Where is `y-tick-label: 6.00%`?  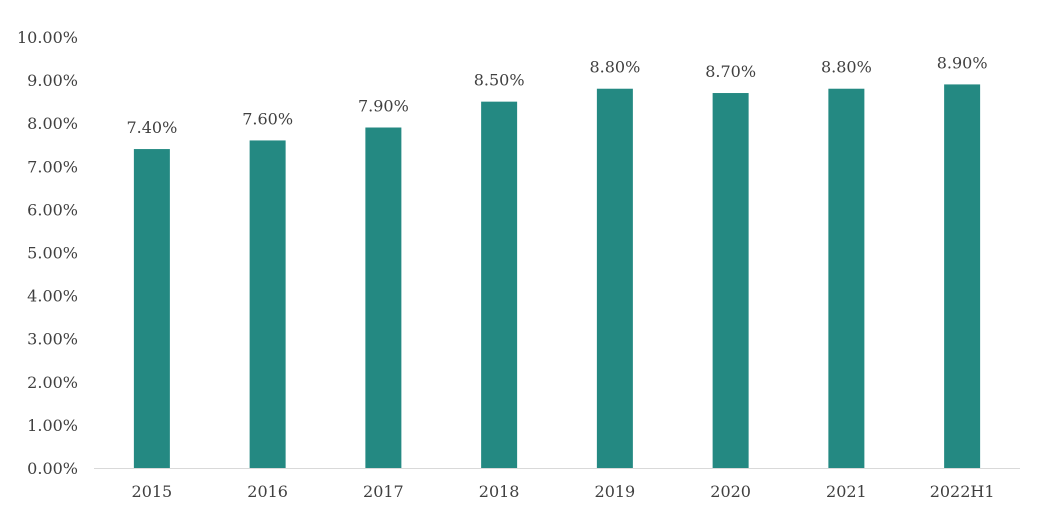 y-tick-label: 6.00% is located at coordinates (52, 209).